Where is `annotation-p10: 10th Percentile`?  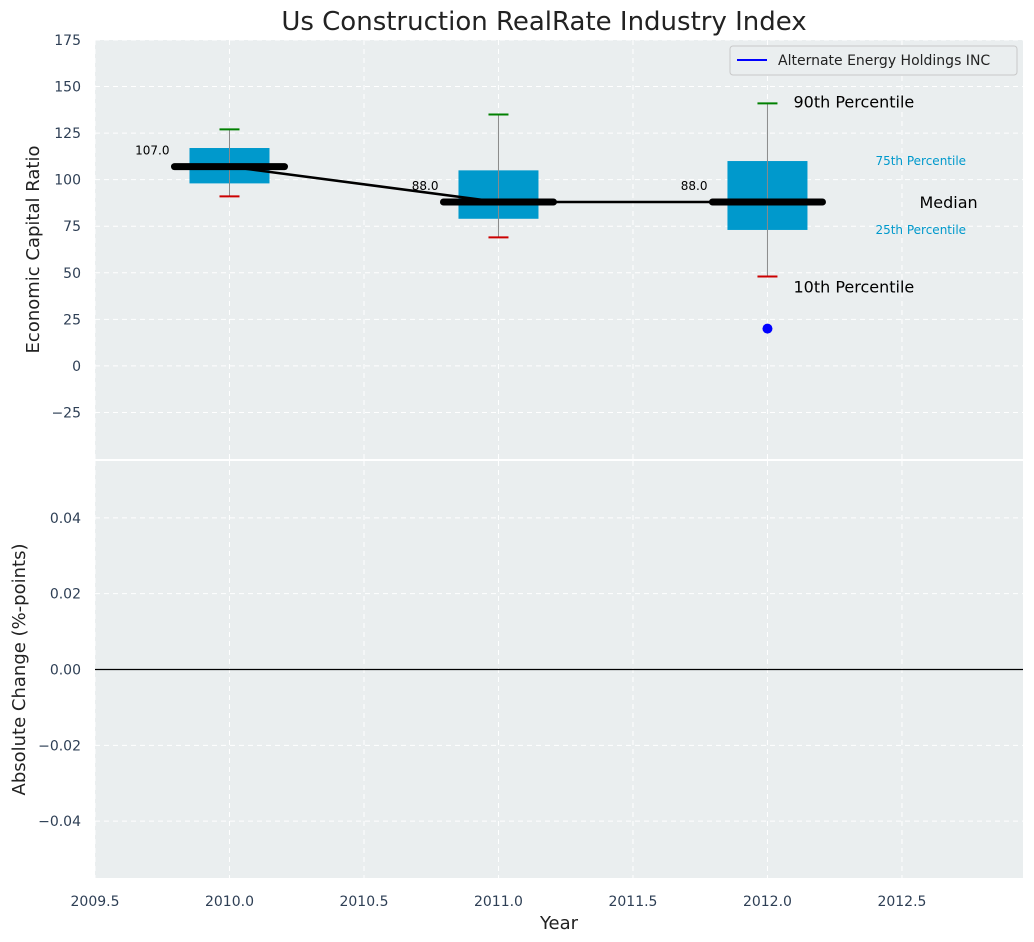
annotation-p10: 10th Percentile is located at coordinates (853, 287).